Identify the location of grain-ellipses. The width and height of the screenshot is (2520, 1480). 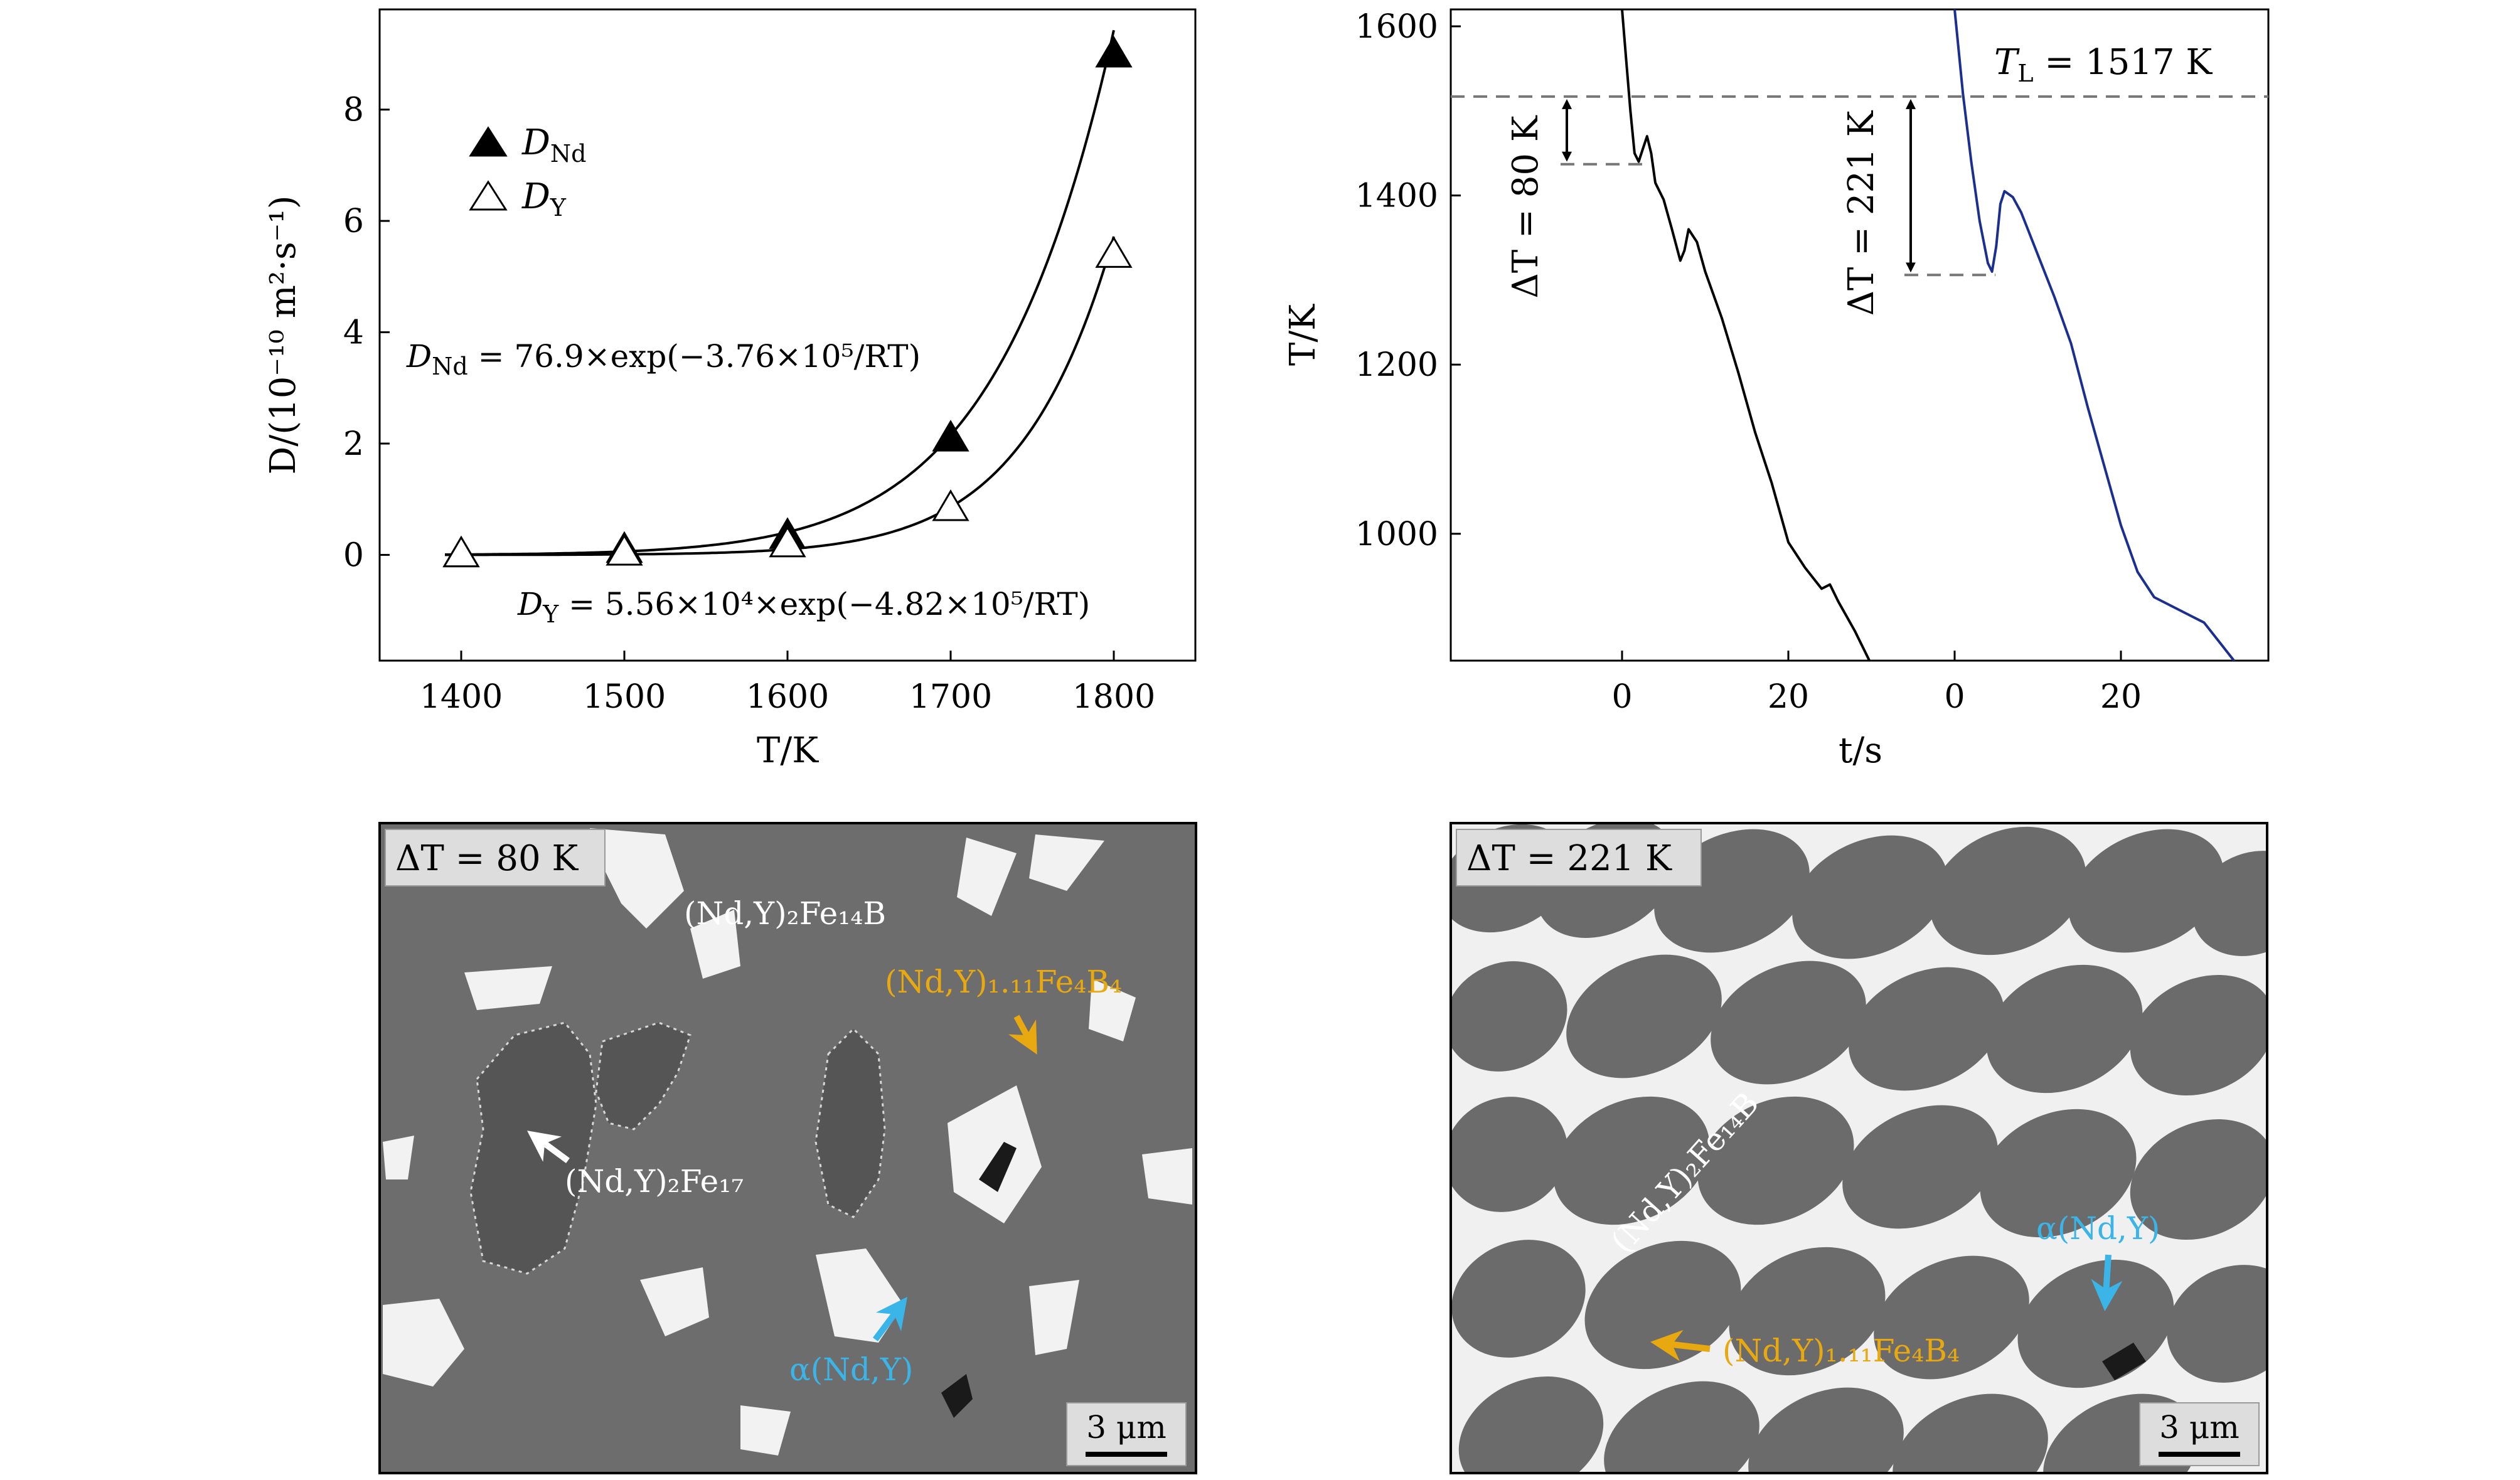
(1859, 1148).